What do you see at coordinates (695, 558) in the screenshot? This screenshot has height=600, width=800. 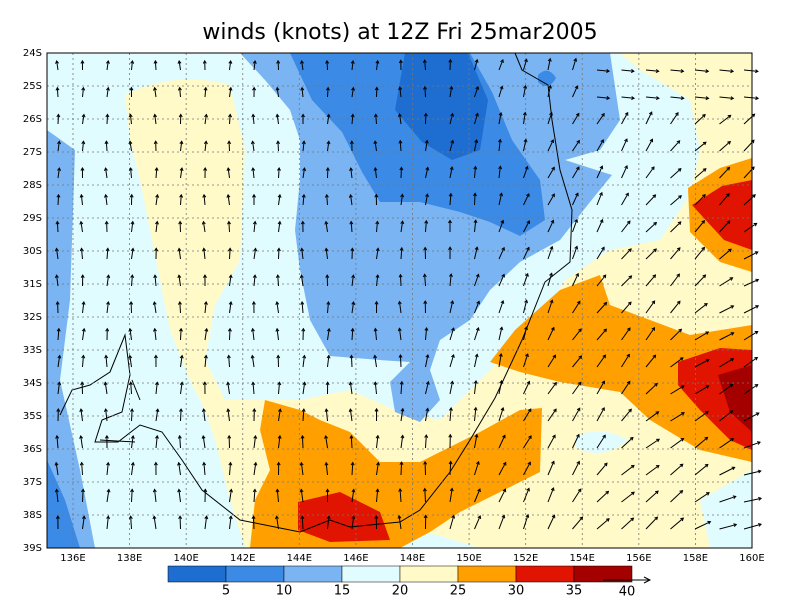 I see `lon-label: 158E` at bounding box center [695, 558].